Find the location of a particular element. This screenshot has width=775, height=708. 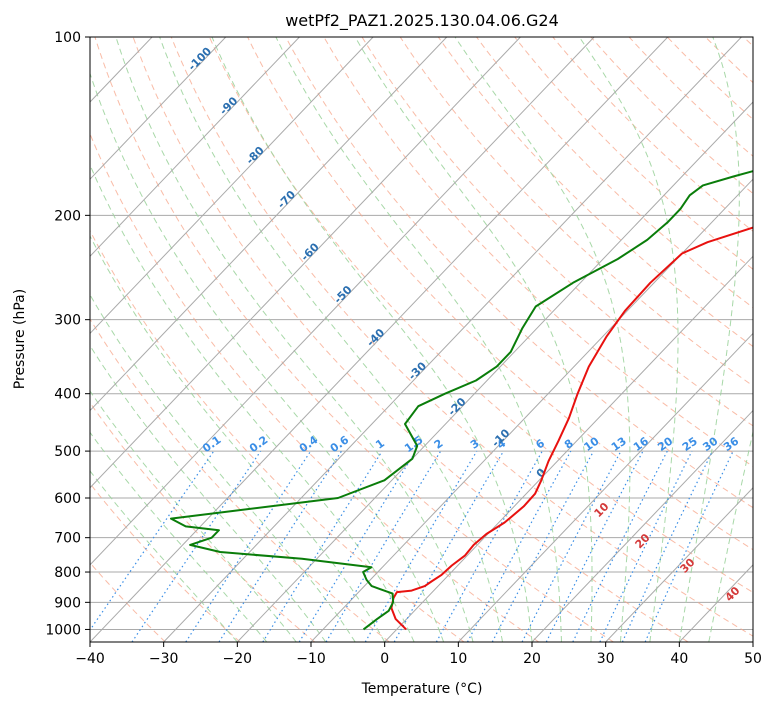

y-tick-label: 700 is located at coordinates (67, 539).